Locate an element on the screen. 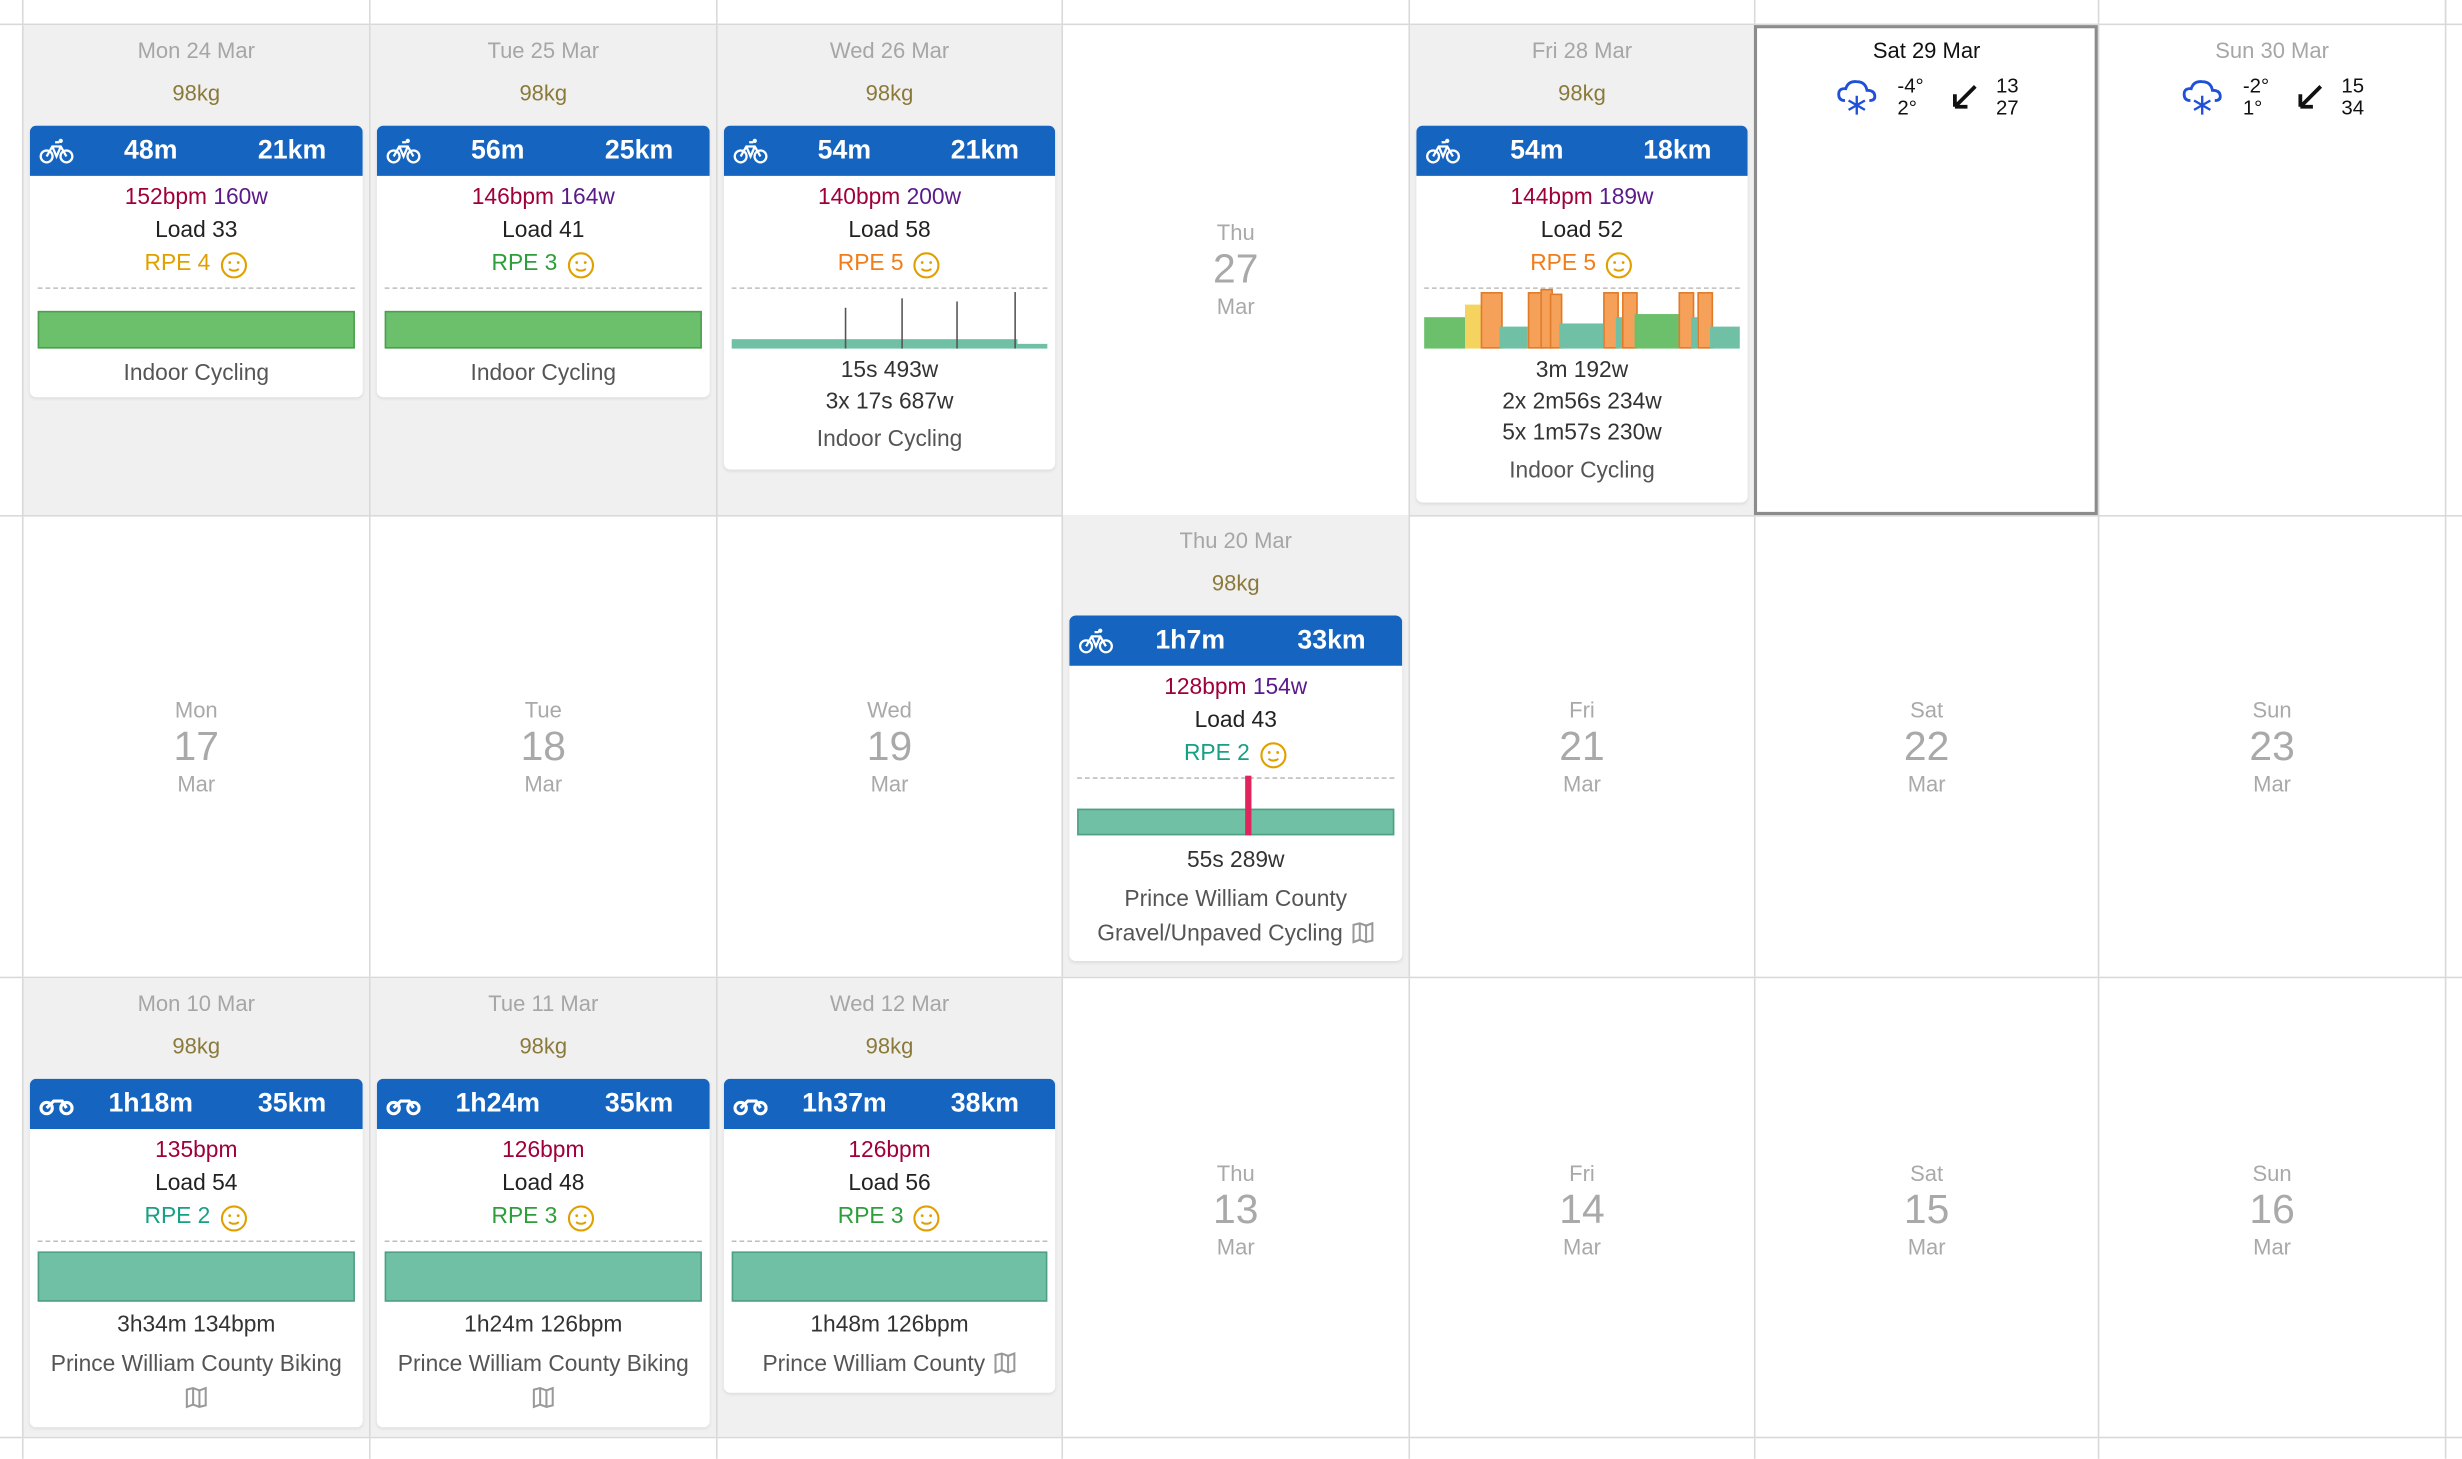  week-row-partial is located at coordinates (1231, 1448).